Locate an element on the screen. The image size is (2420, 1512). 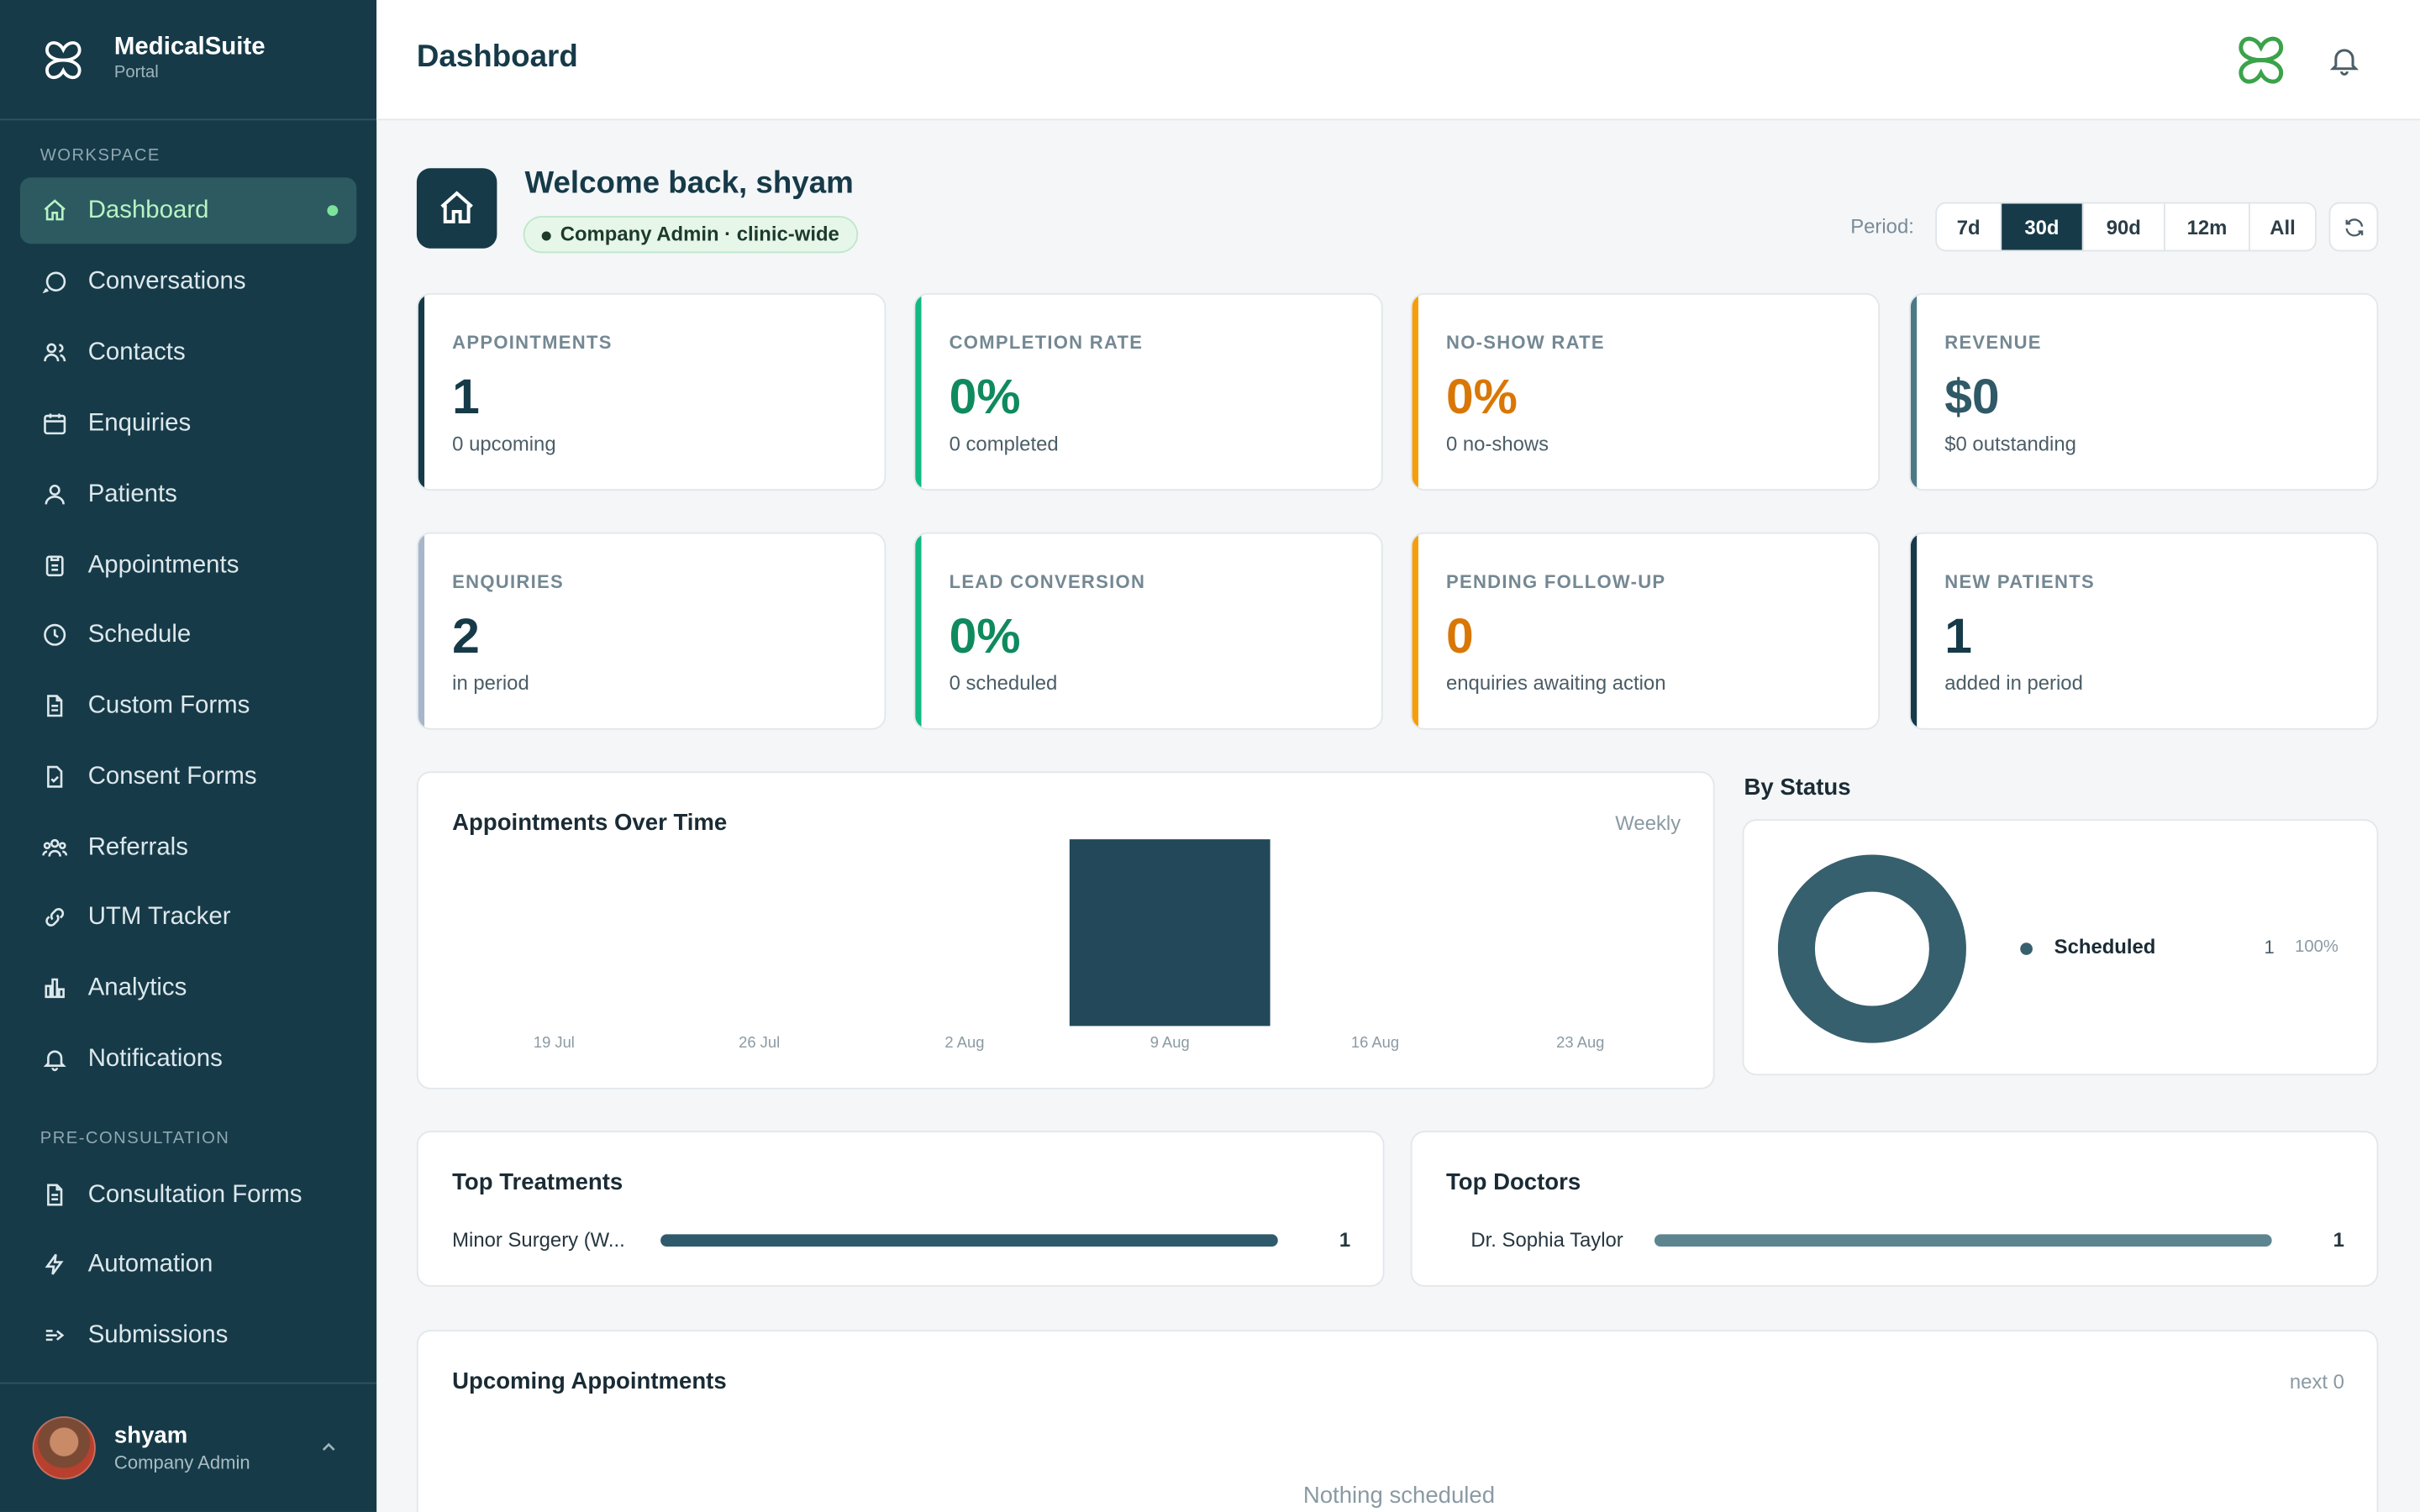
period-option-7d: 7d is located at coordinates (1970, 226).